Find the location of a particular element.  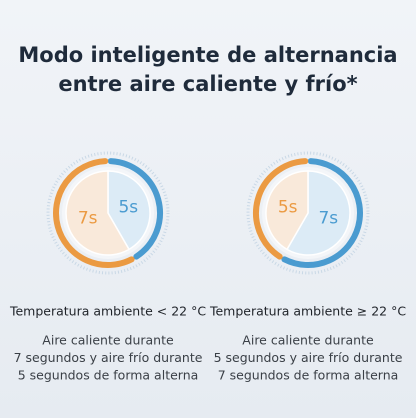

description-line: 5 segundos de forma alterna is located at coordinates (108, 375).